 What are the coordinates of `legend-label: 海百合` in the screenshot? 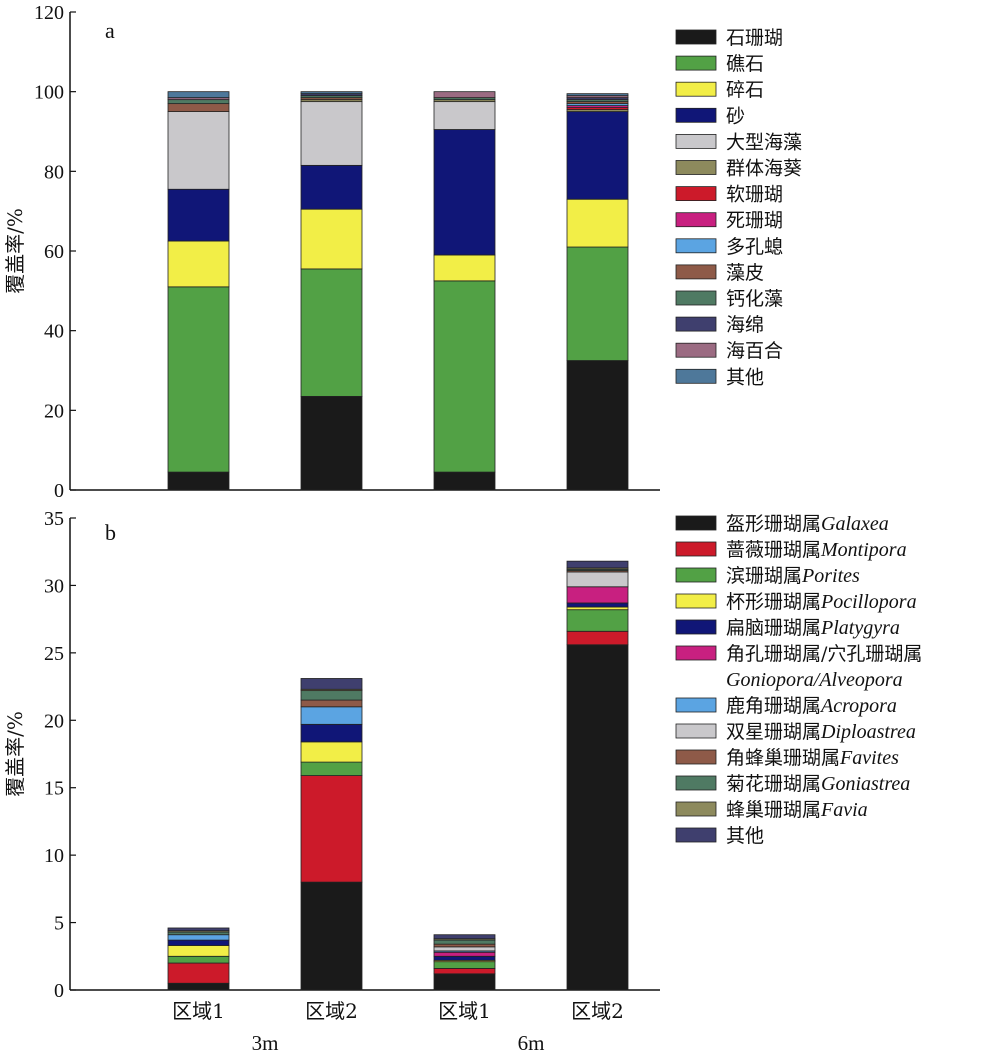 It's located at (754, 351).